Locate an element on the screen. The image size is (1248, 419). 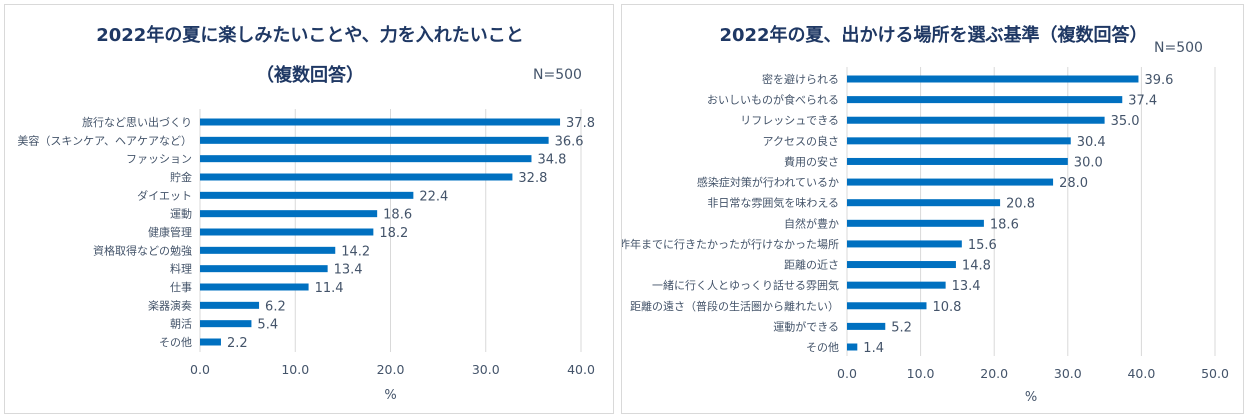
value-label: 35.0 is located at coordinates (1125, 121).